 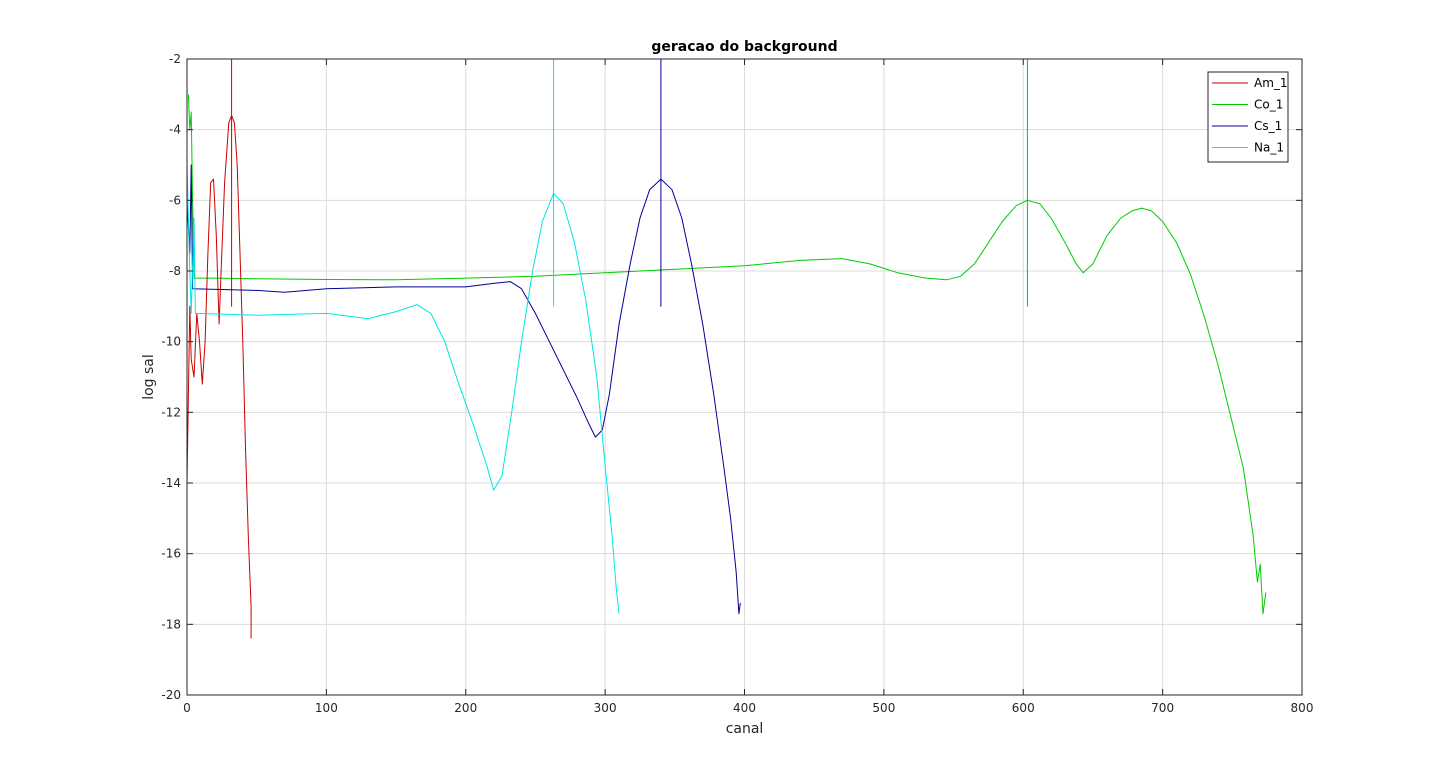 I want to click on x-tick-label: 400, so click(x=744, y=708).